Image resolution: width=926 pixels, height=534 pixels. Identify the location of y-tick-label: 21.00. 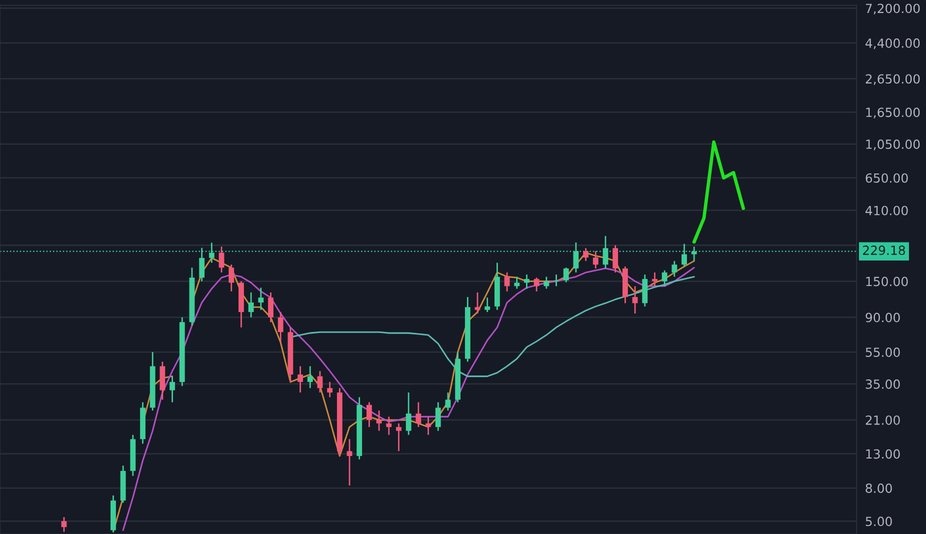
(883, 420).